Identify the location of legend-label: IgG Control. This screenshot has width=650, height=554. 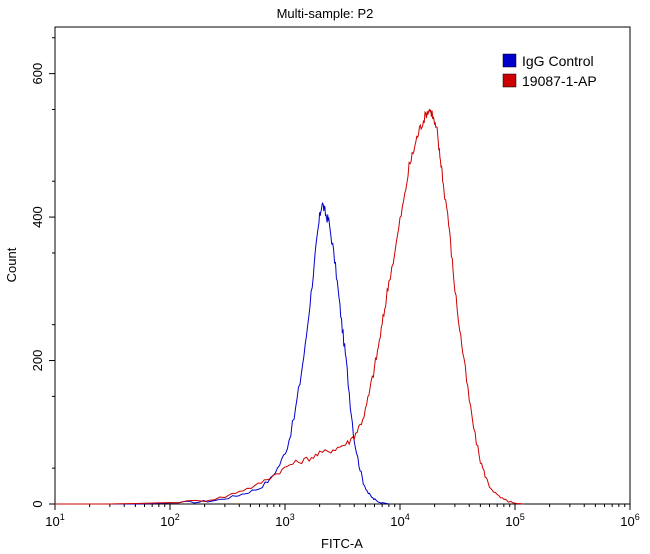
(558, 61).